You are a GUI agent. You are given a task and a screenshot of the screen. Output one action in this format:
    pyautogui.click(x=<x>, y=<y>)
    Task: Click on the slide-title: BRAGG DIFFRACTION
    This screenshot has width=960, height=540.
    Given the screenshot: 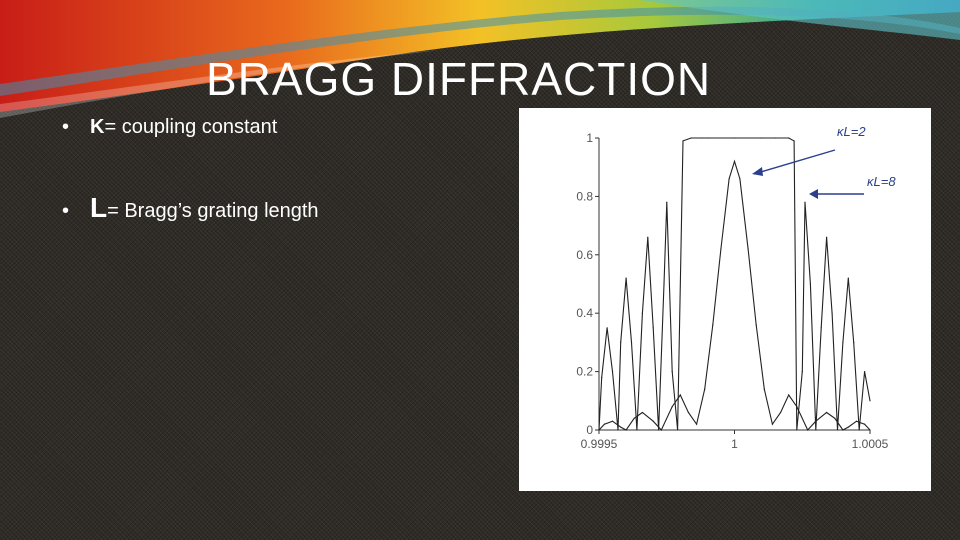 What is the action you would take?
    pyautogui.click(x=459, y=79)
    